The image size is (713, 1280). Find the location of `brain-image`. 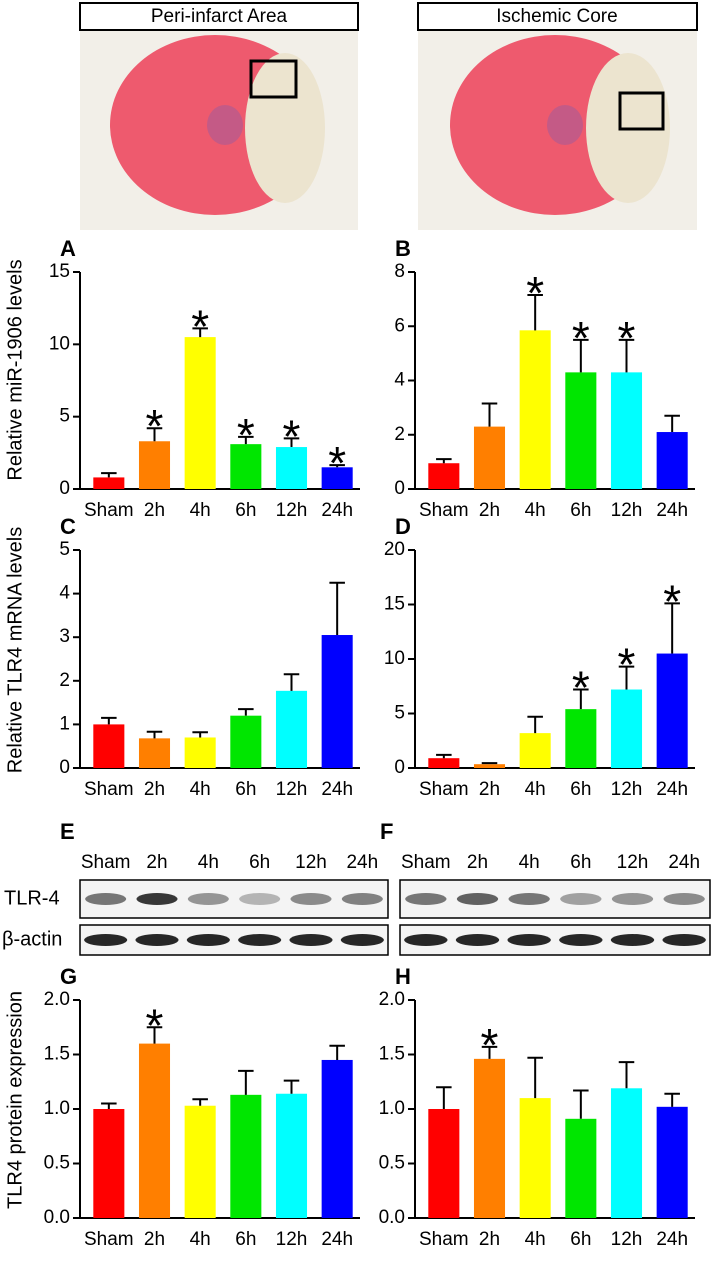

brain-image is located at coordinates (557, 130).